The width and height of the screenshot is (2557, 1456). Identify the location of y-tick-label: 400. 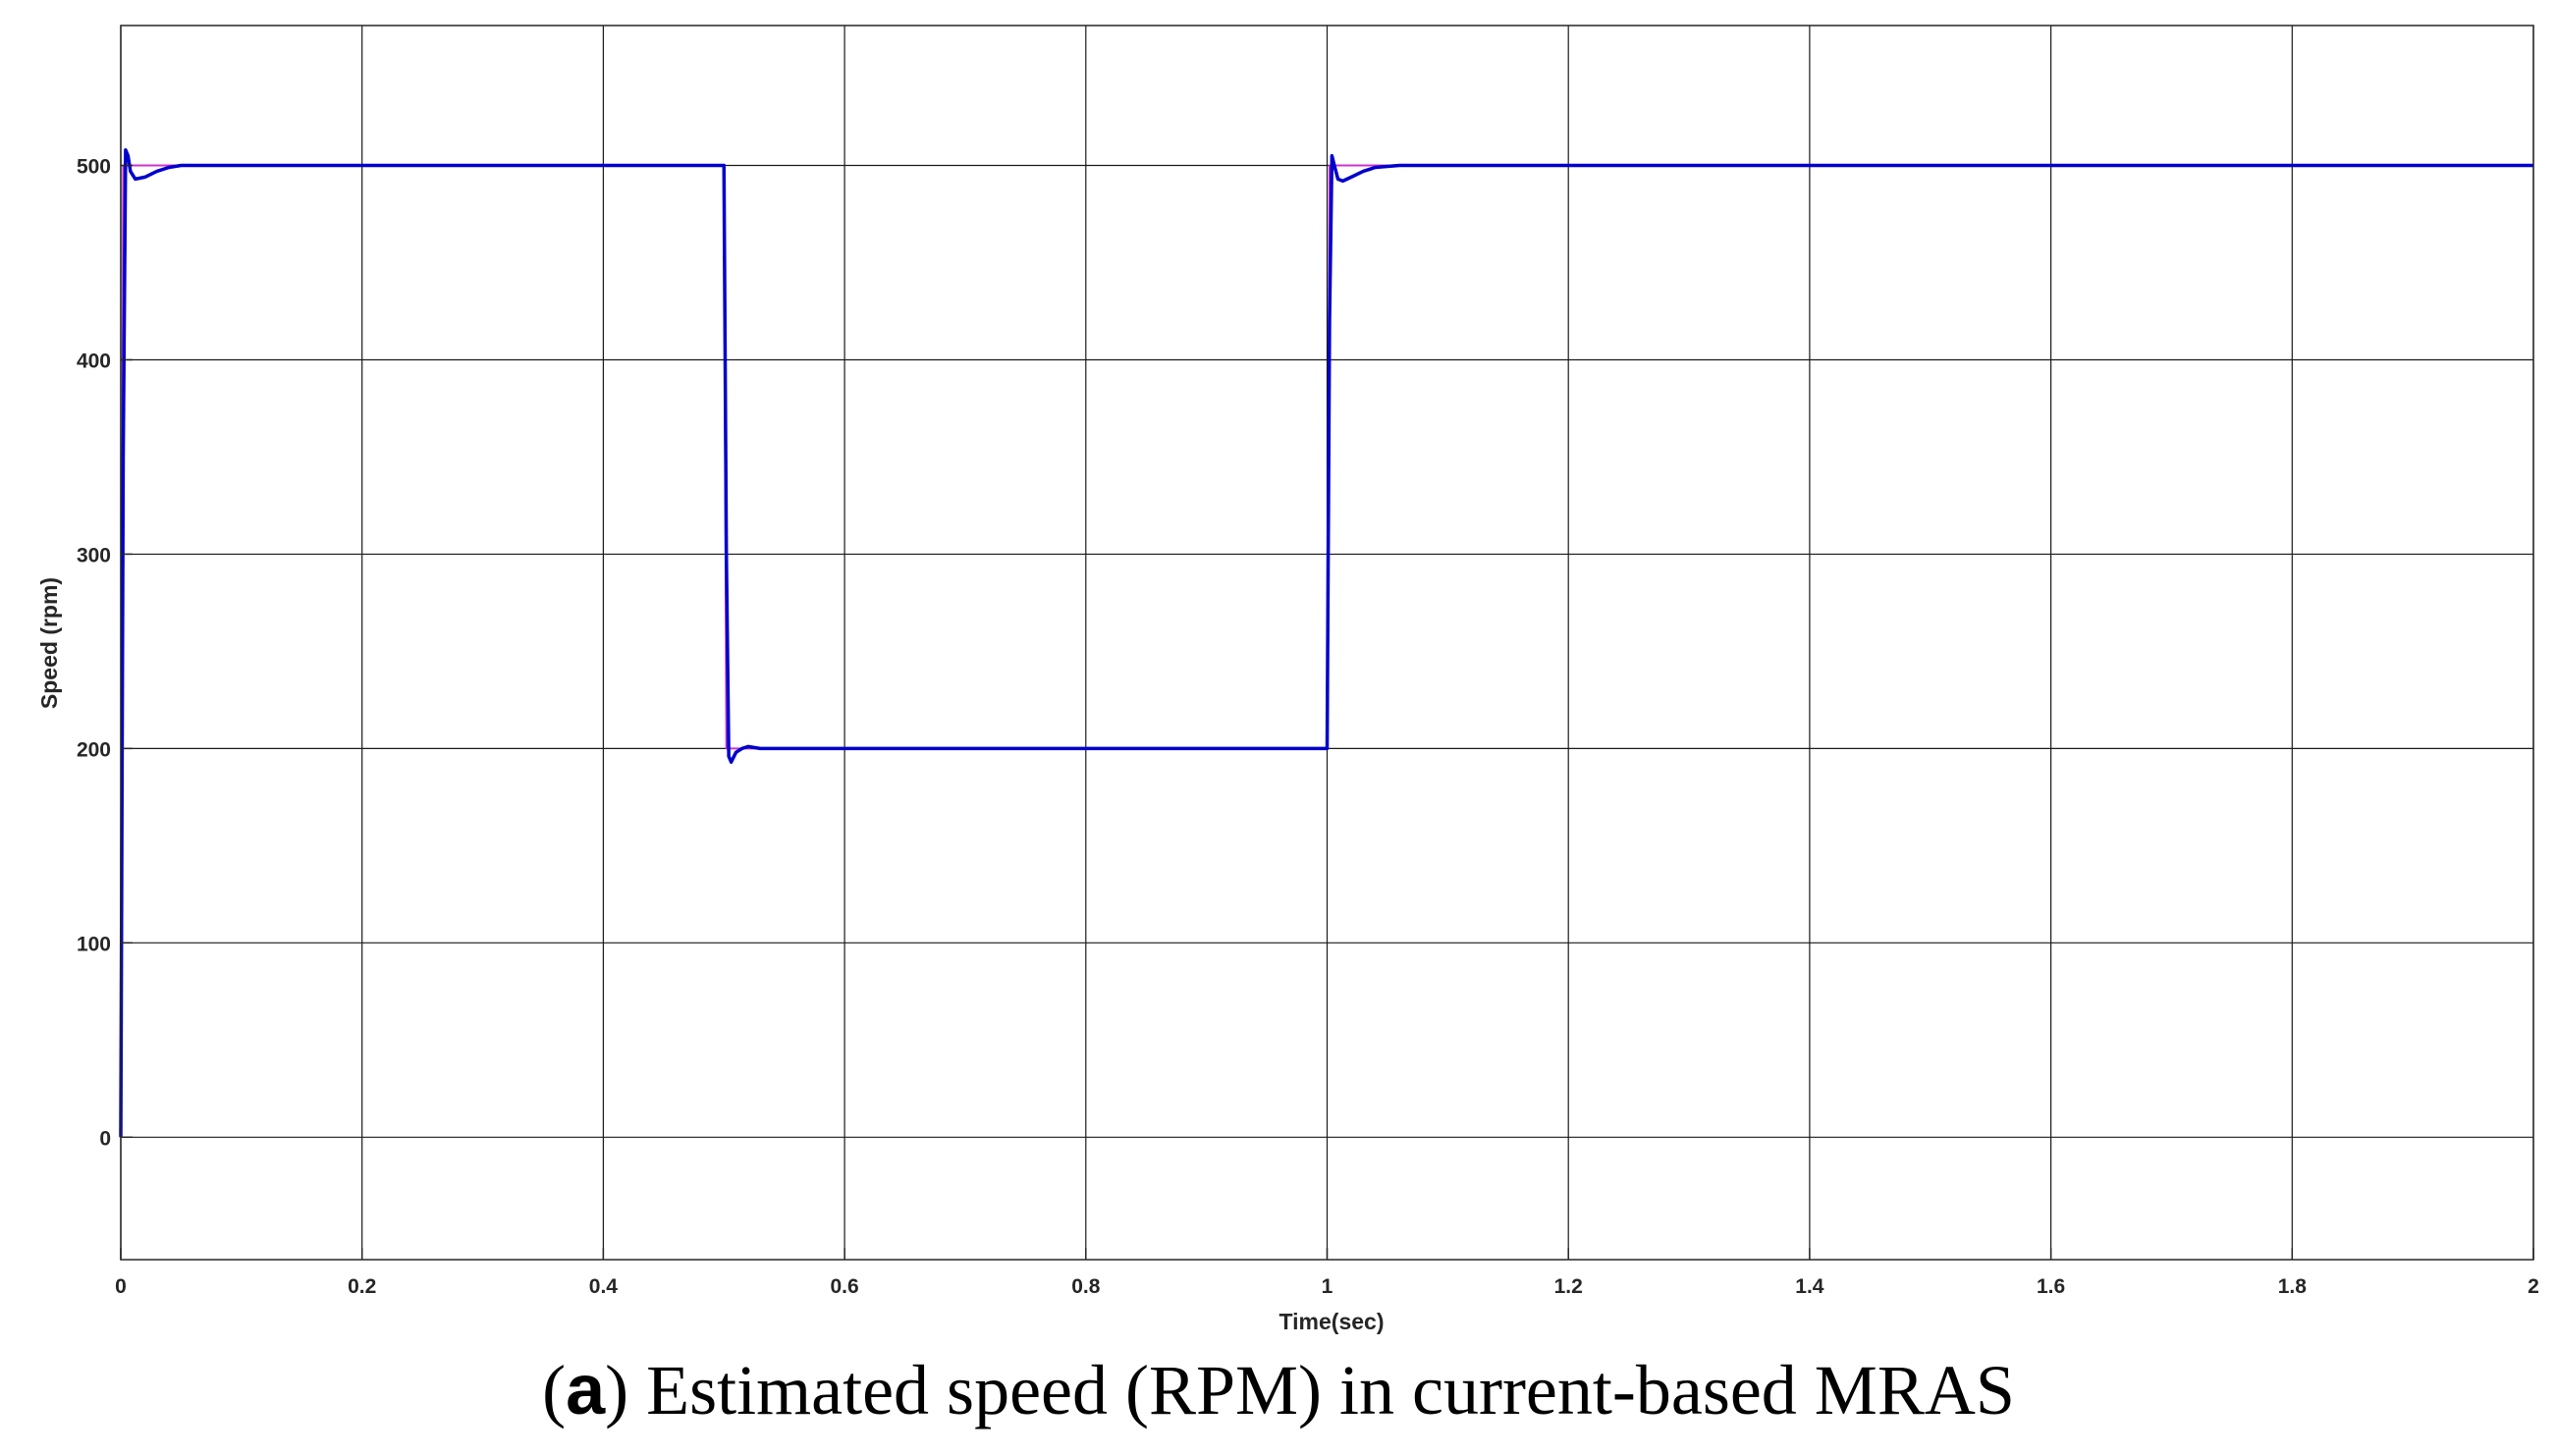
(94, 361).